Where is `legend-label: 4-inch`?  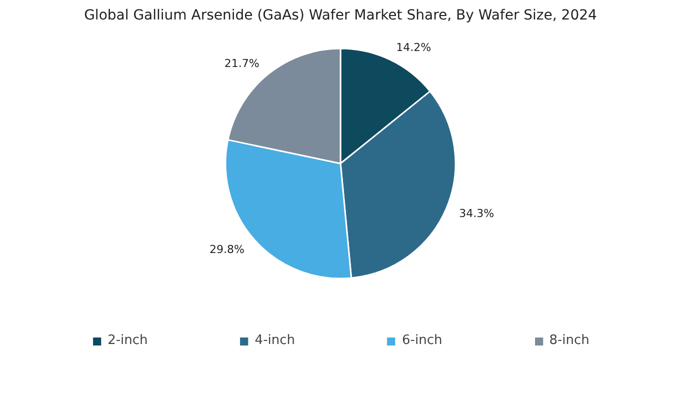
legend-label: 4-inch is located at coordinates (274, 340).